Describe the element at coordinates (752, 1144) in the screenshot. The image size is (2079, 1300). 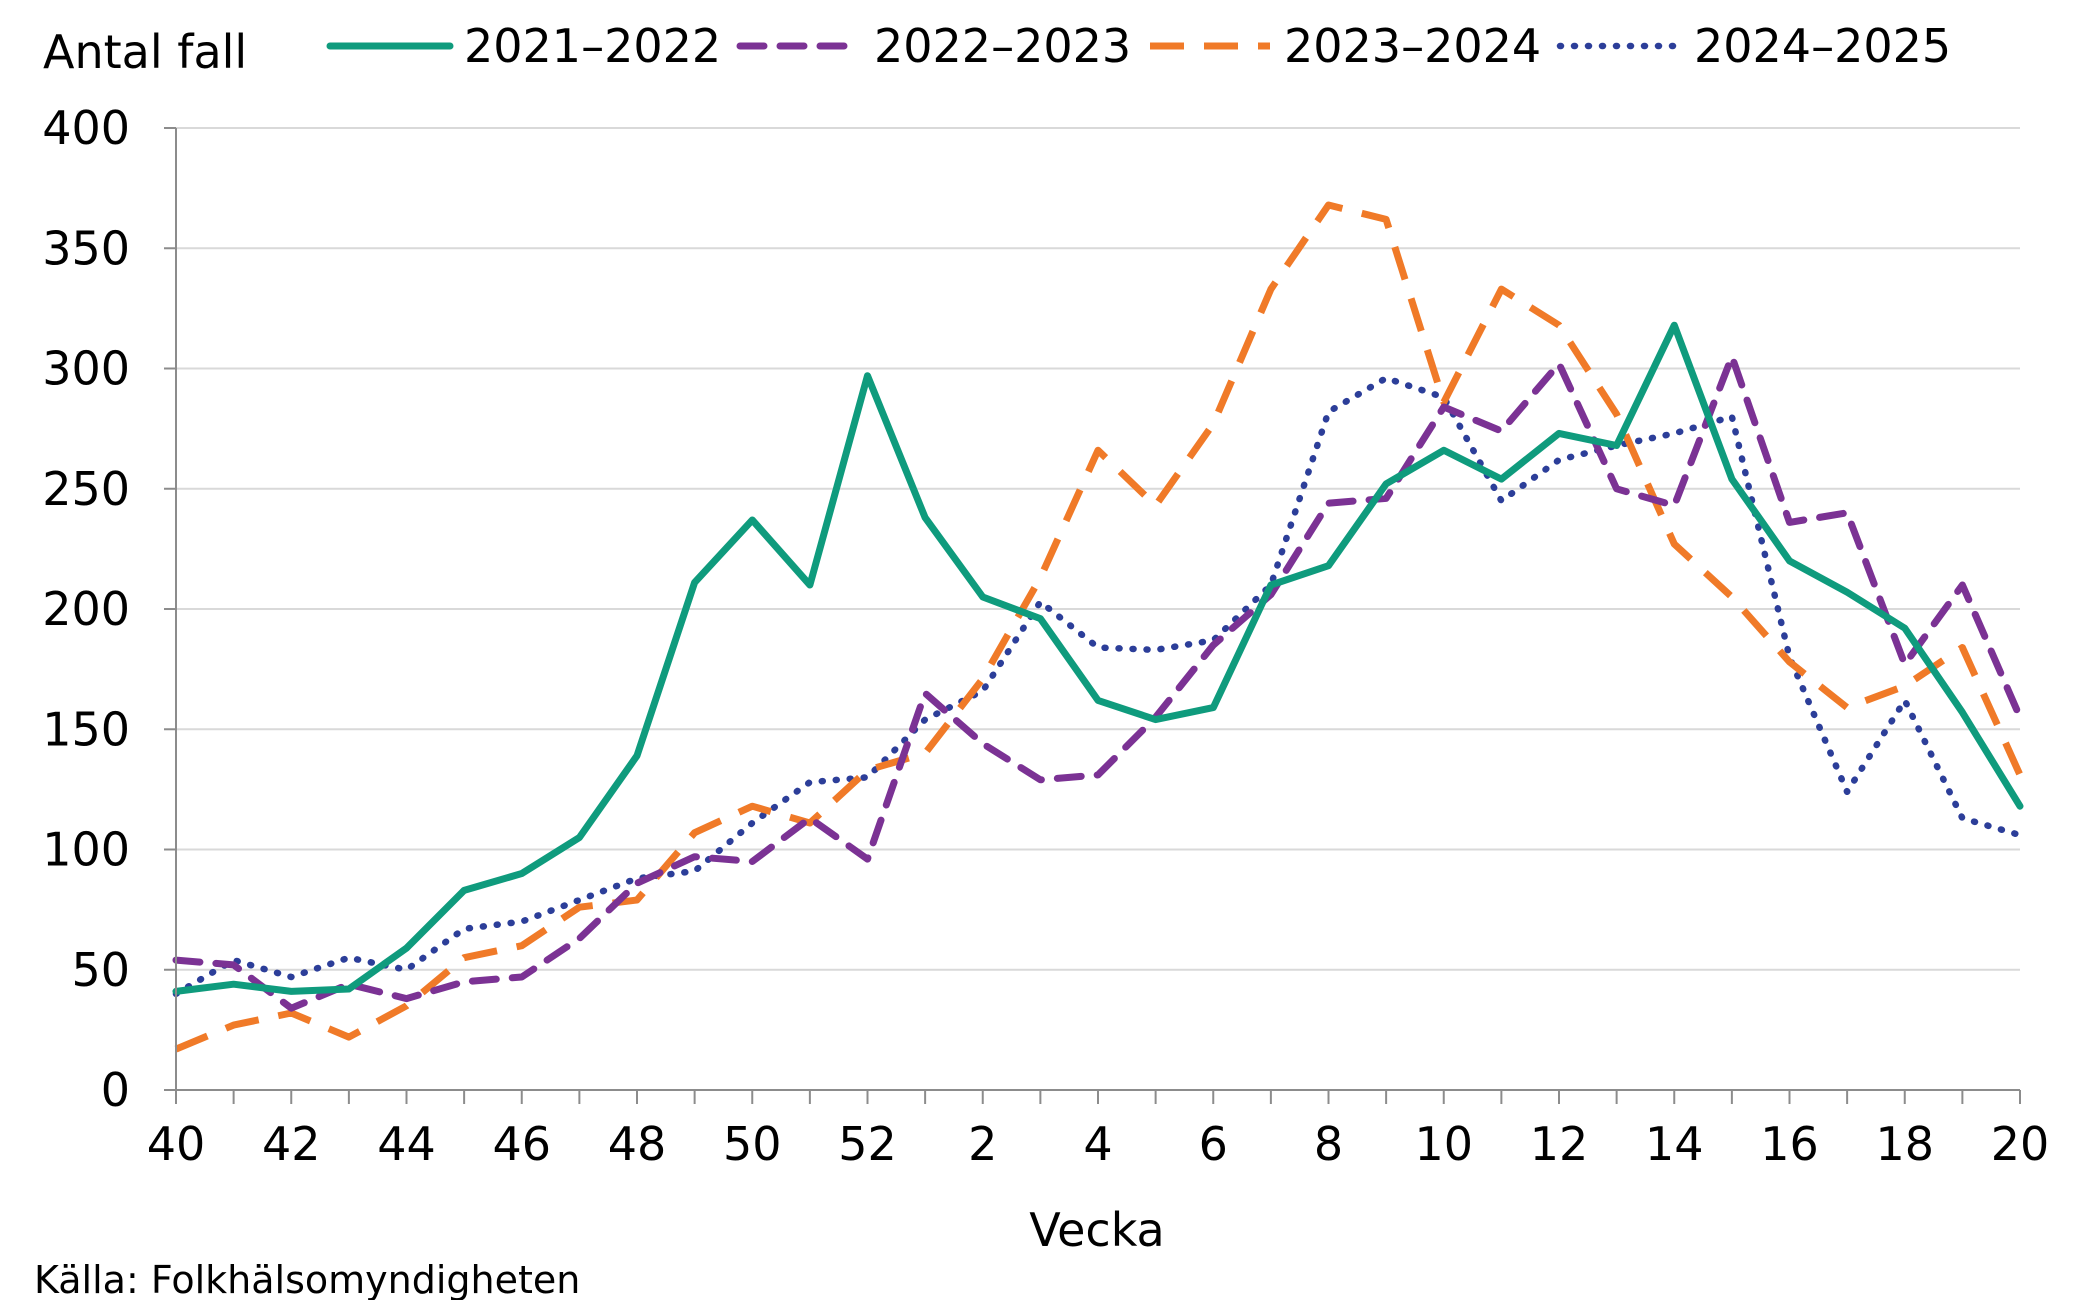
I see `x-tick-label: 50` at that location.